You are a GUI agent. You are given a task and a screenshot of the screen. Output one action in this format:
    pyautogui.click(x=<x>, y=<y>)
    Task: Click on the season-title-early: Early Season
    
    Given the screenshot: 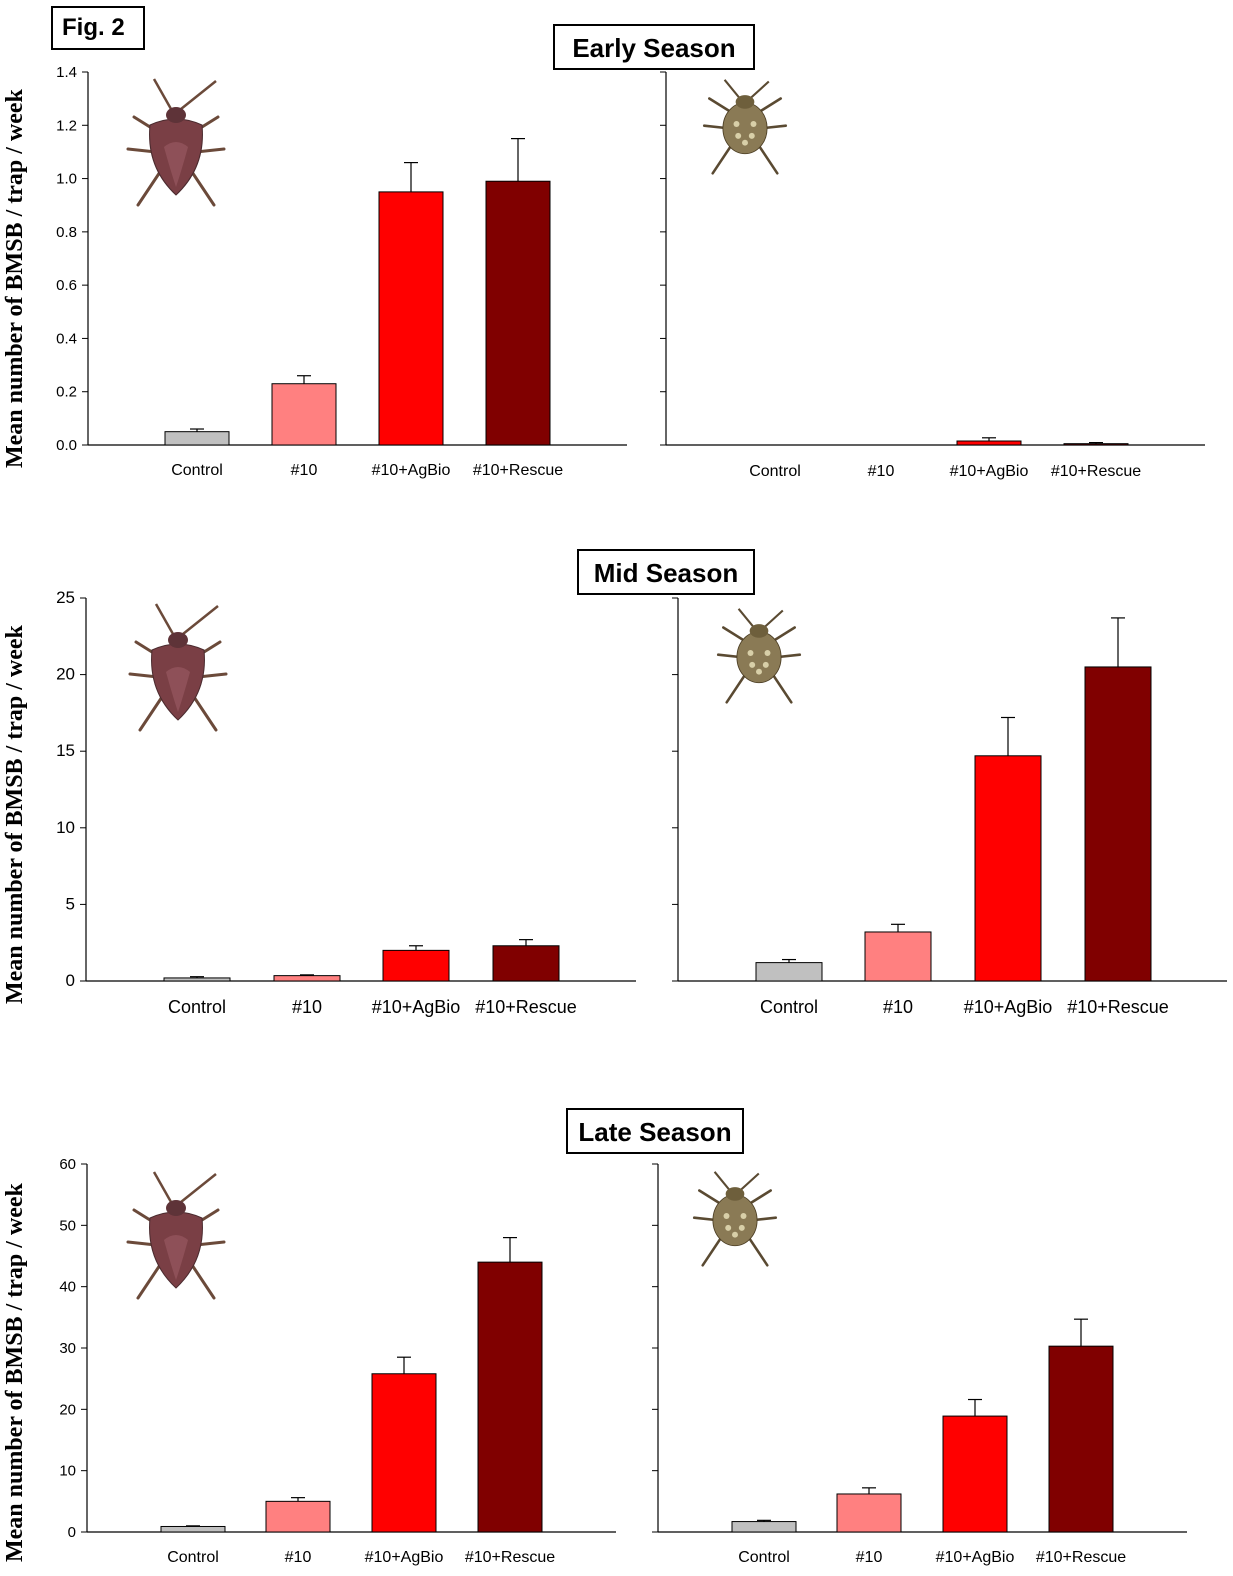 What is the action you would take?
    pyautogui.click(x=654, y=47)
    